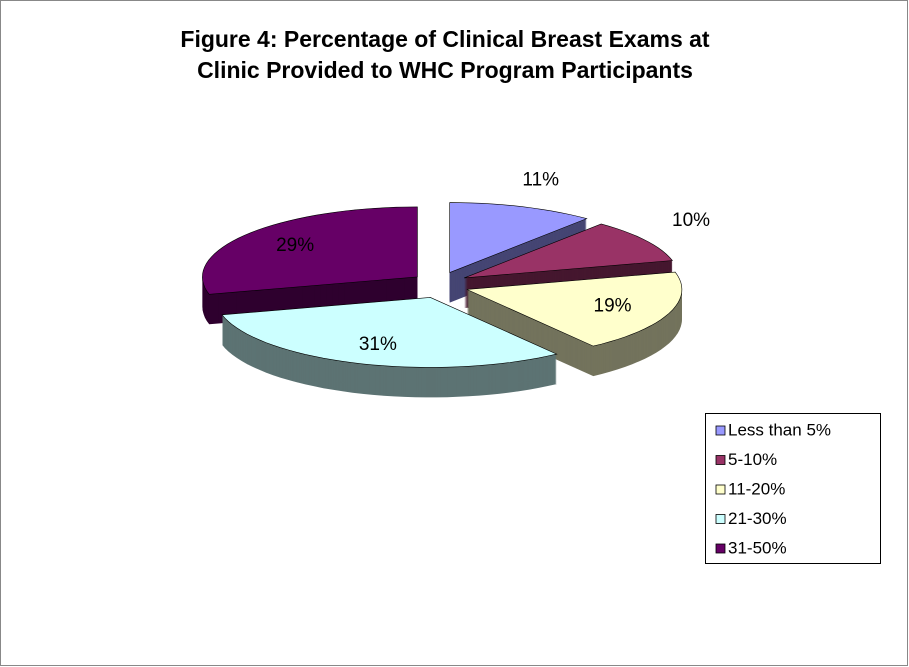 This screenshot has height=667, width=909. What do you see at coordinates (757, 547) in the screenshot?
I see `legend-label: 31-50%` at bounding box center [757, 547].